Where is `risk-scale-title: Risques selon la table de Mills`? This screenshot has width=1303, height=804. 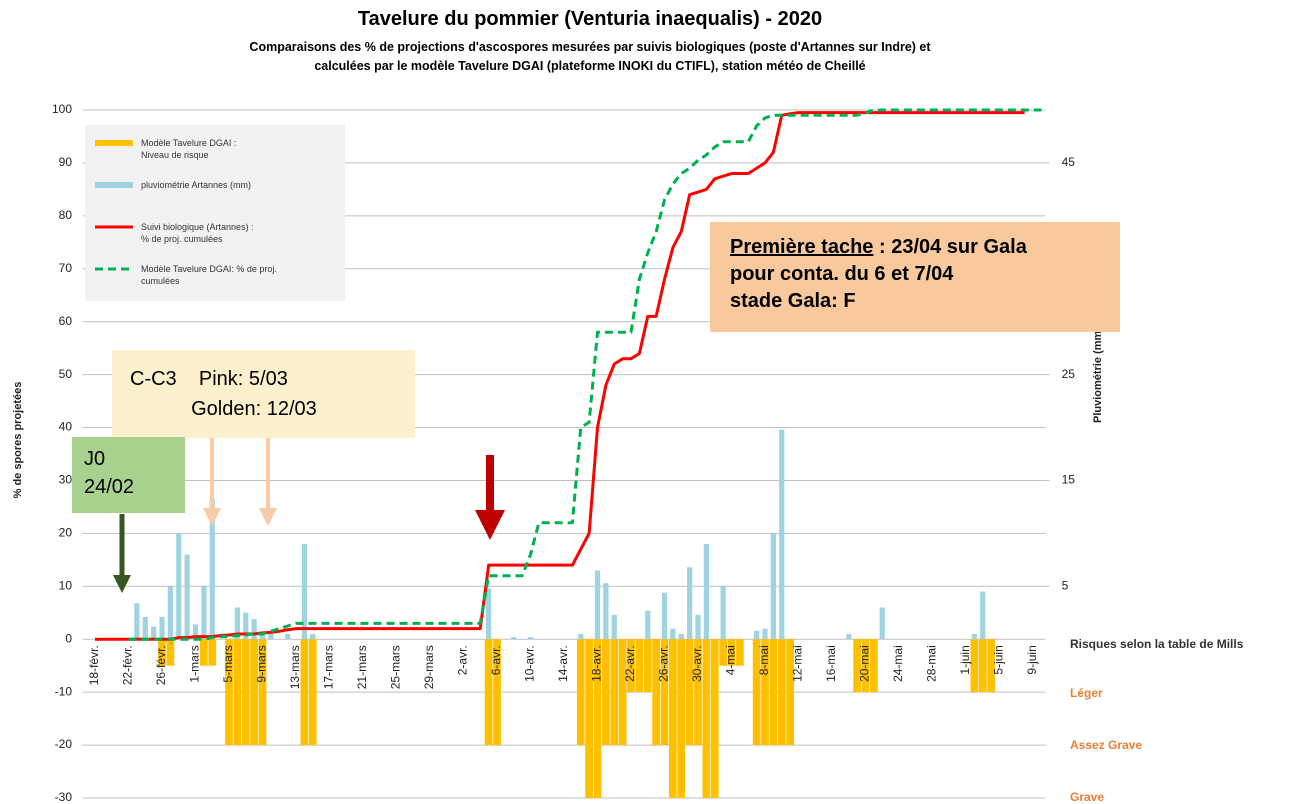 risk-scale-title: Risques selon la table de Mills is located at coordinates (1157, 644).